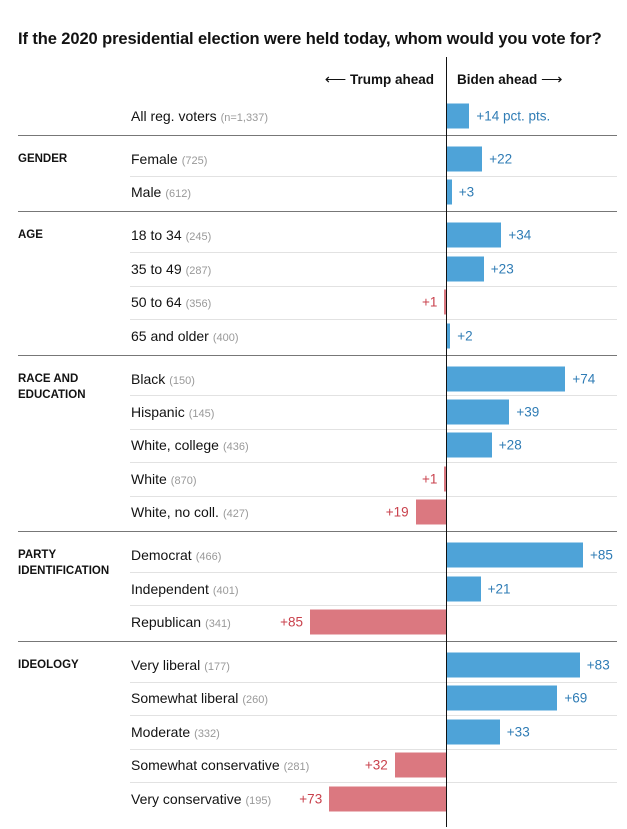 This screenshot has width=627, height=829. What do you see at coordinates (207, 733) in the screenshot?
I see `sample-size: (332)` at bounding box center [207, 733].